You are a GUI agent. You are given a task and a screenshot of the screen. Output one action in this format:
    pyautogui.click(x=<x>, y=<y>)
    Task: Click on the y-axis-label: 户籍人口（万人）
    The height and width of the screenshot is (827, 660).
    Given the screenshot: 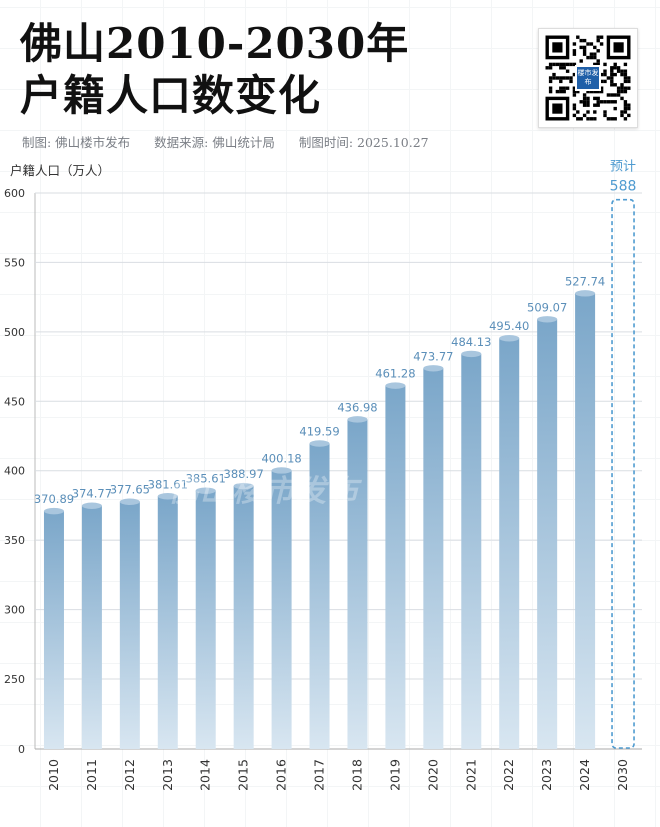 What is the action you would take?
    pyautogui.click(x=60, y=170)
    